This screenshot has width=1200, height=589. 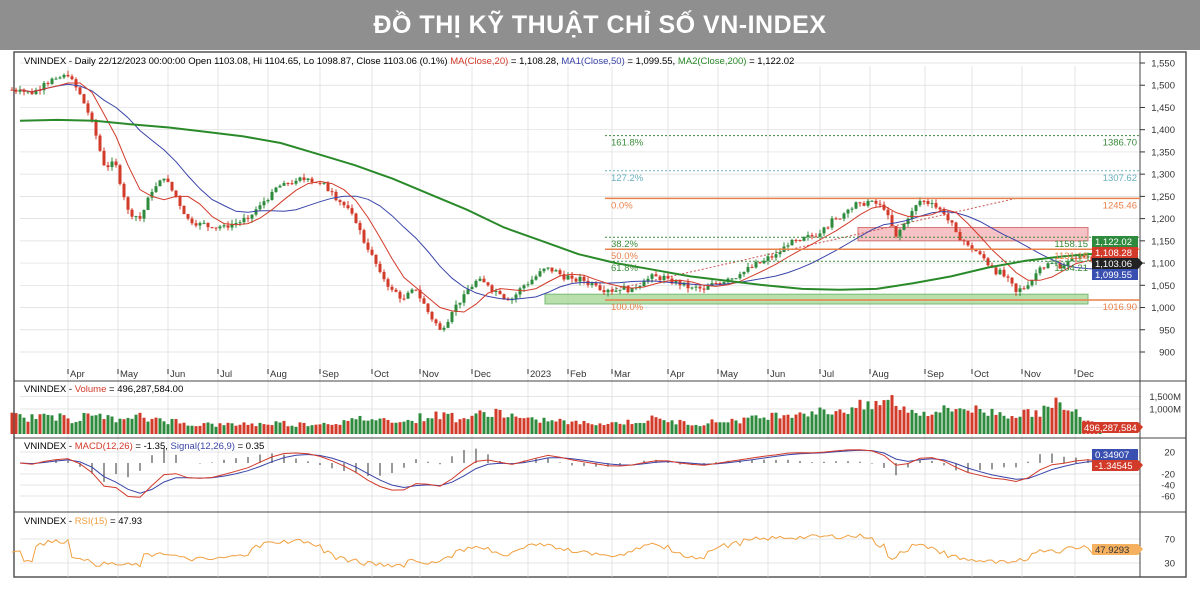 I want to click on volume-header: VNINDEX - Volume = 496,287,584.00, so click(x=103, y=389).